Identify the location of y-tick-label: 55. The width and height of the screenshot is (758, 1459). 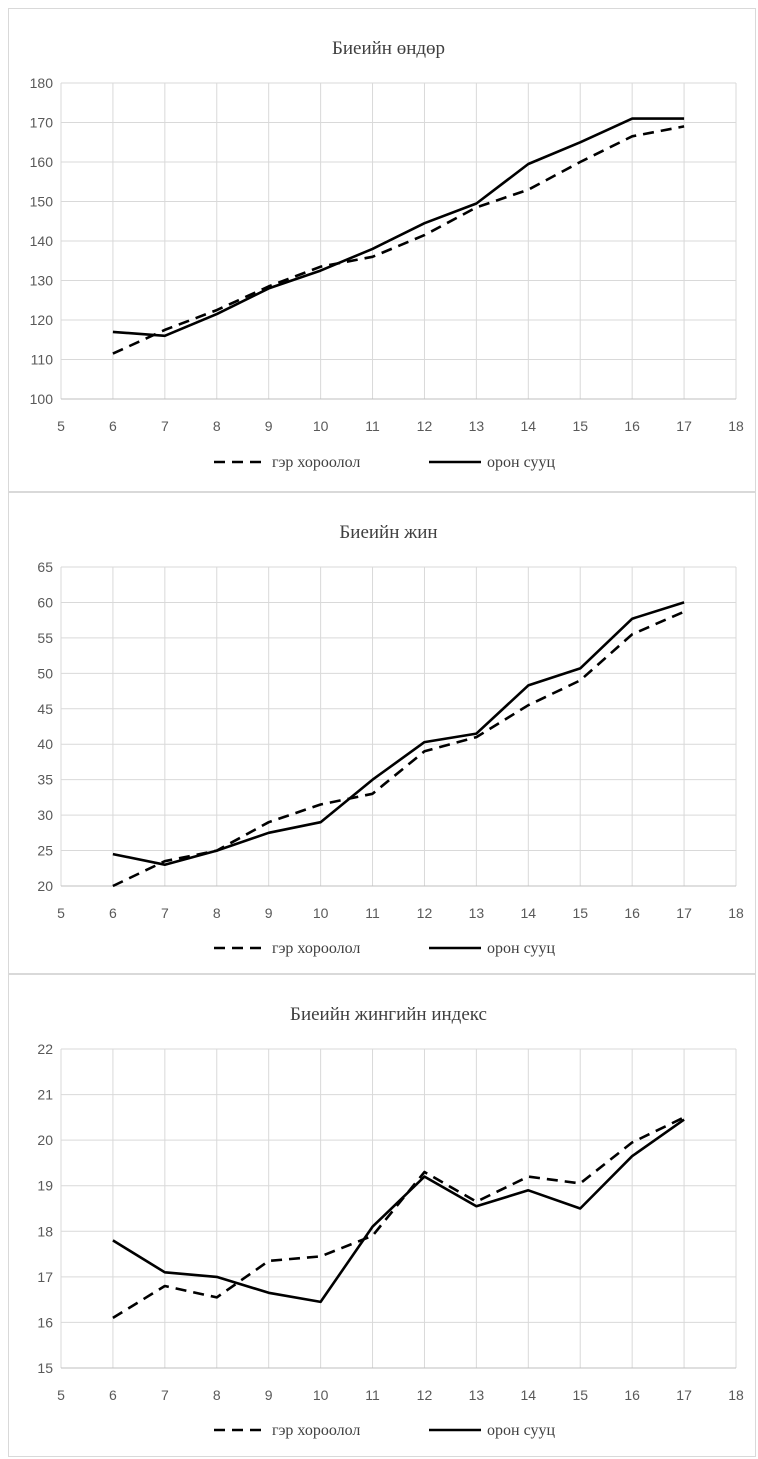
(45, 638).